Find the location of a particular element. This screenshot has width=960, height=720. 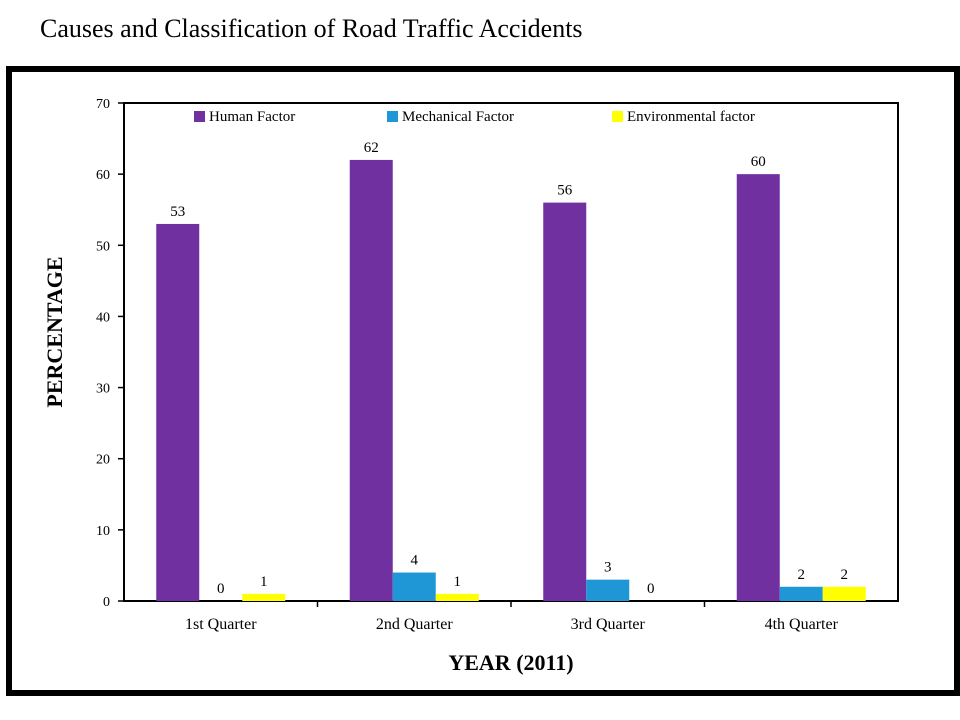

y-tick-label: 70 is located at coordinates (103, 104).